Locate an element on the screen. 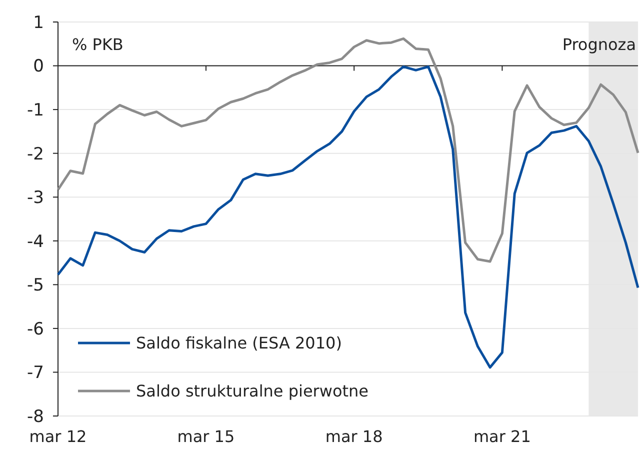  x-tick-label: mar 18 is located at coordinates (354, 436).